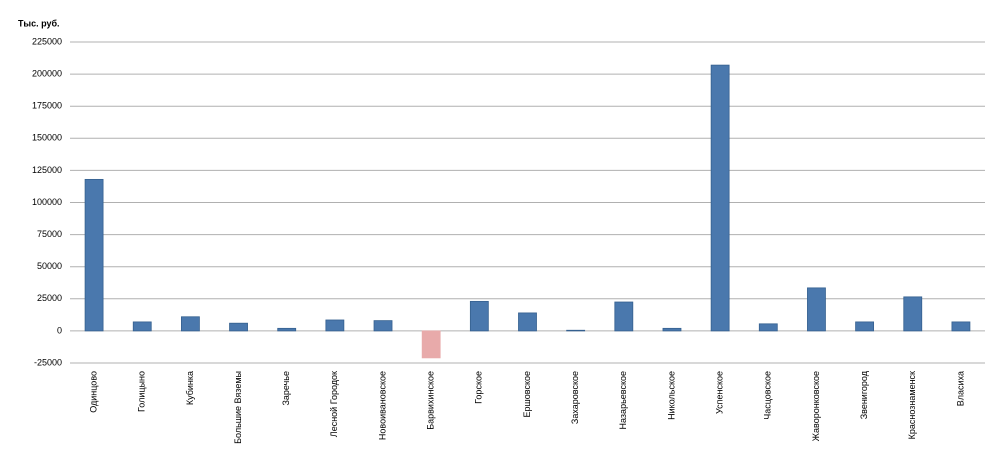 The image size is (1000, 468). What do you see at coordinates (49, 298) in the screenshot?
I see `y-tick-label: 25000` at bounding box center [49, 298].